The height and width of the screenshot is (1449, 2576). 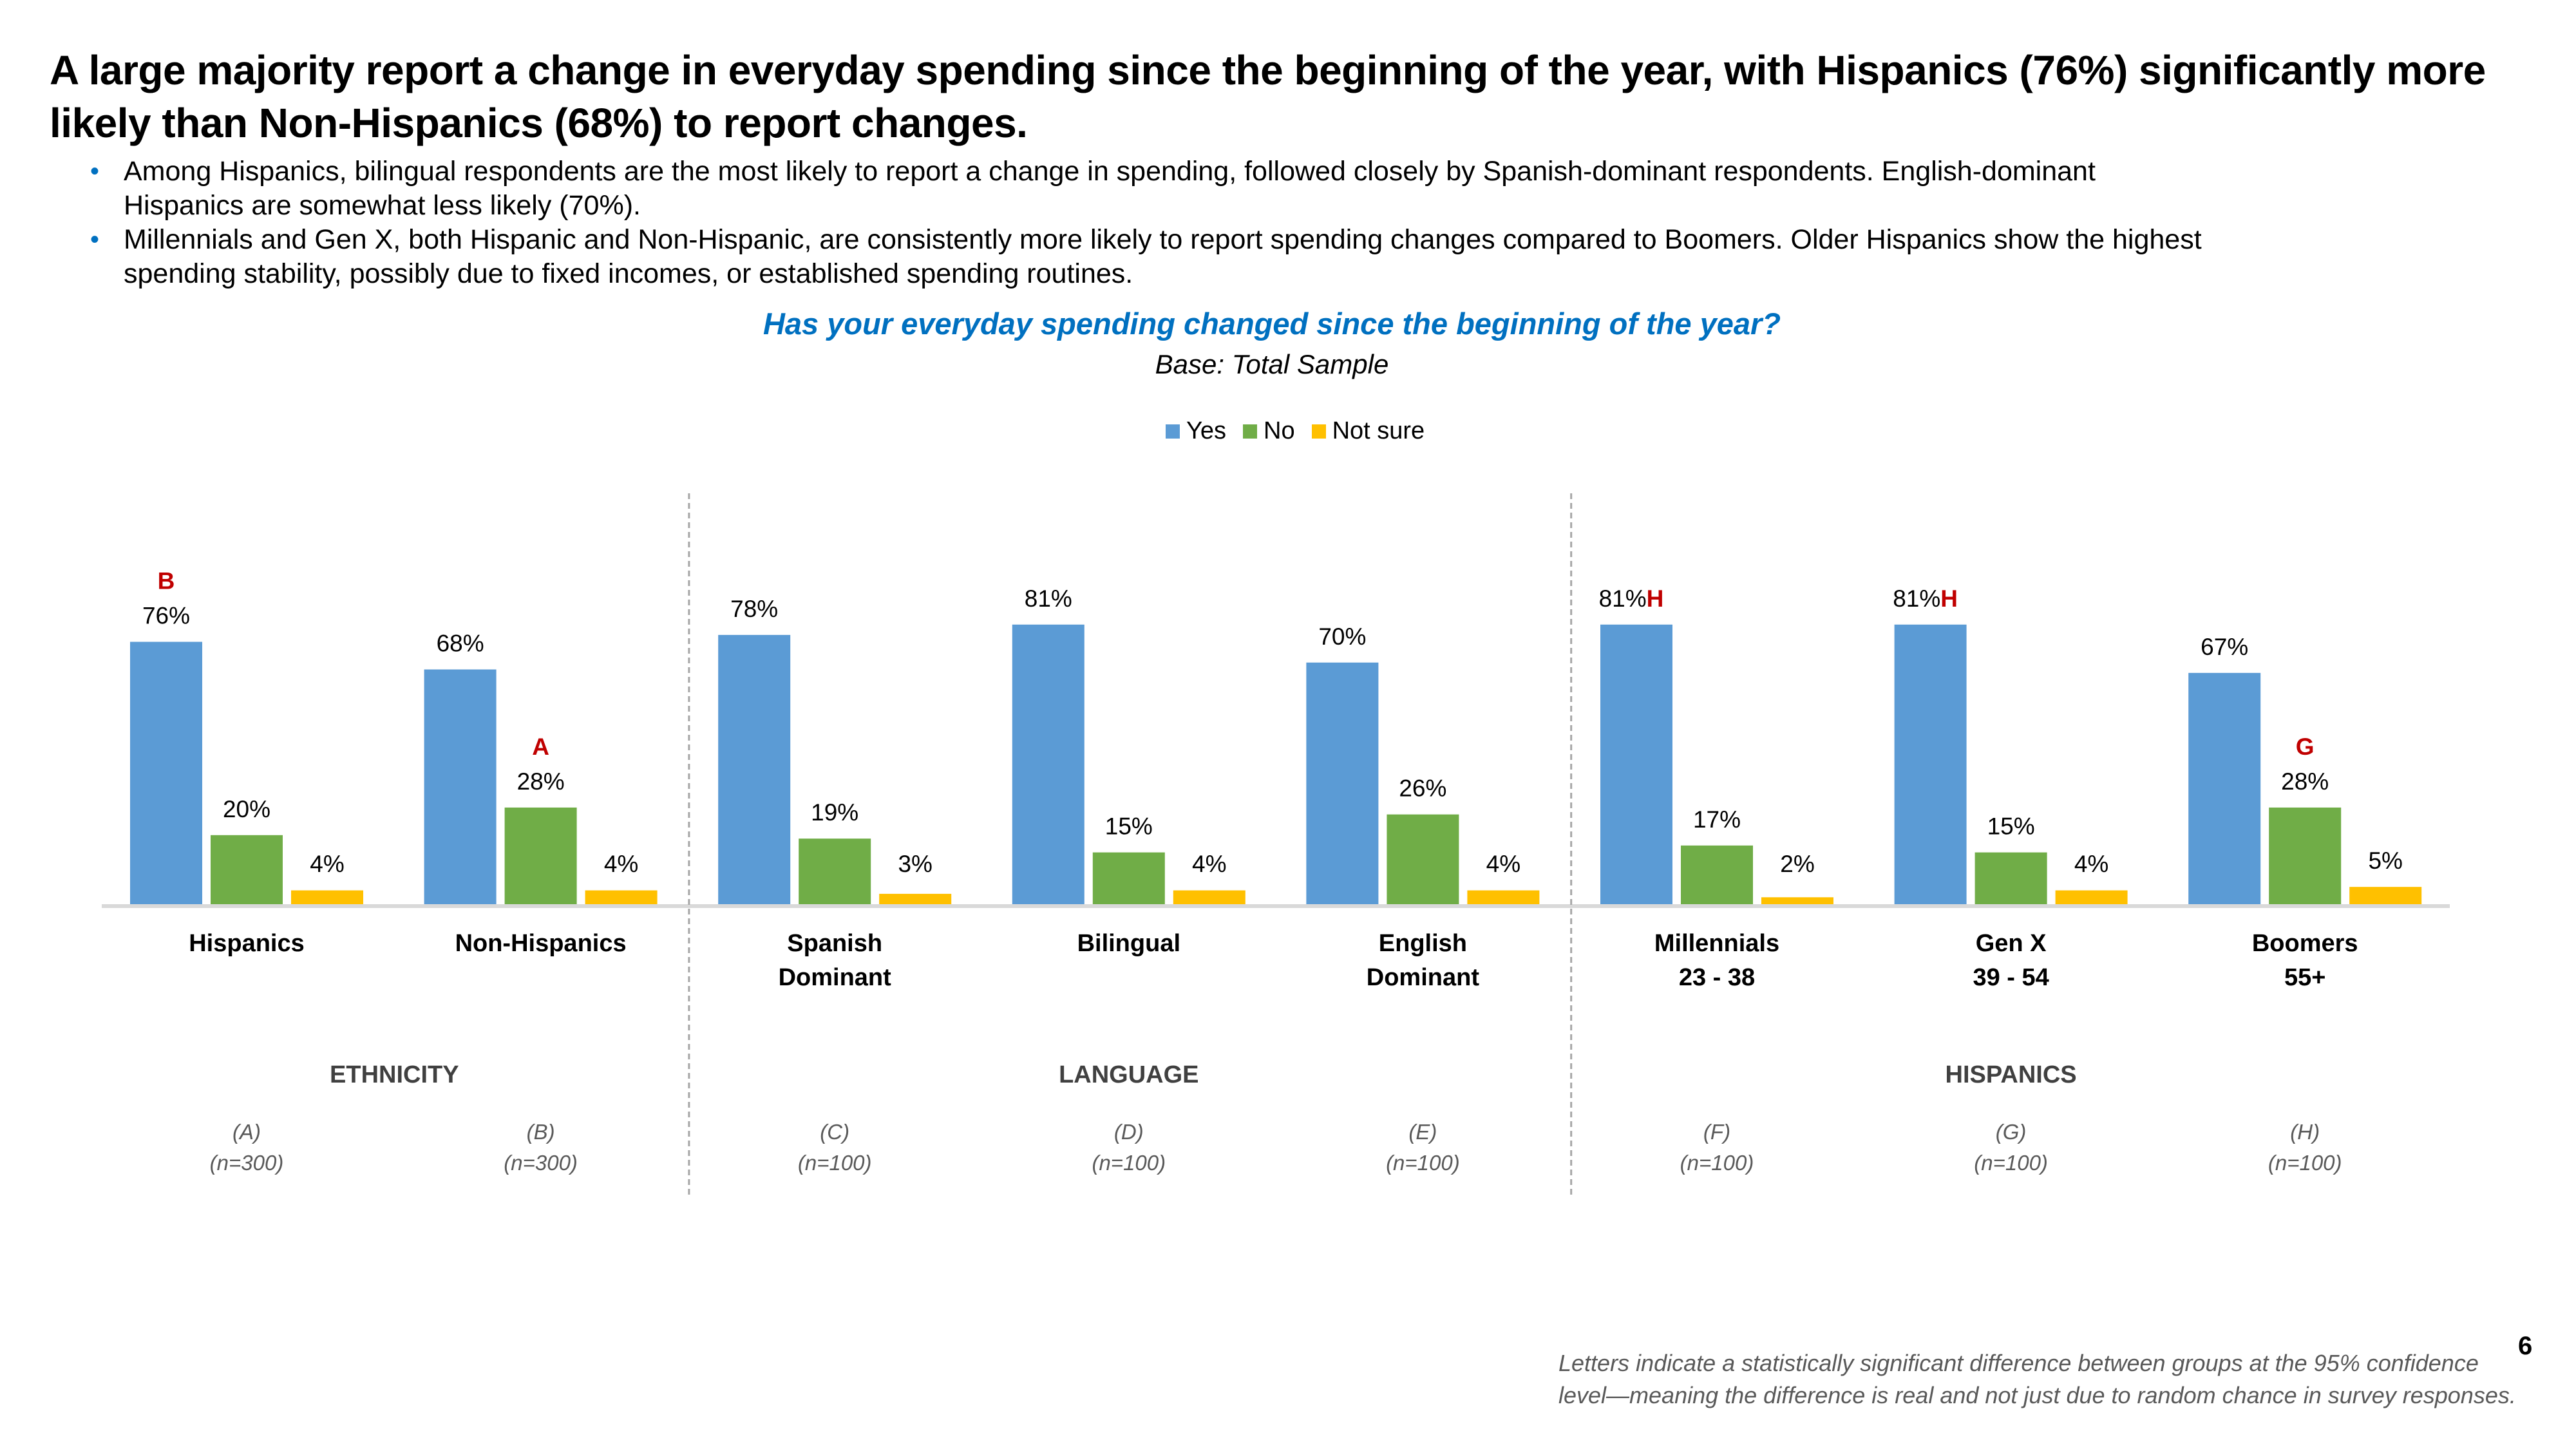 What do you see at coordinates (2305, 747) in the screenshot?
I see `significance-letter: G` at bounding box center [2305, 747].